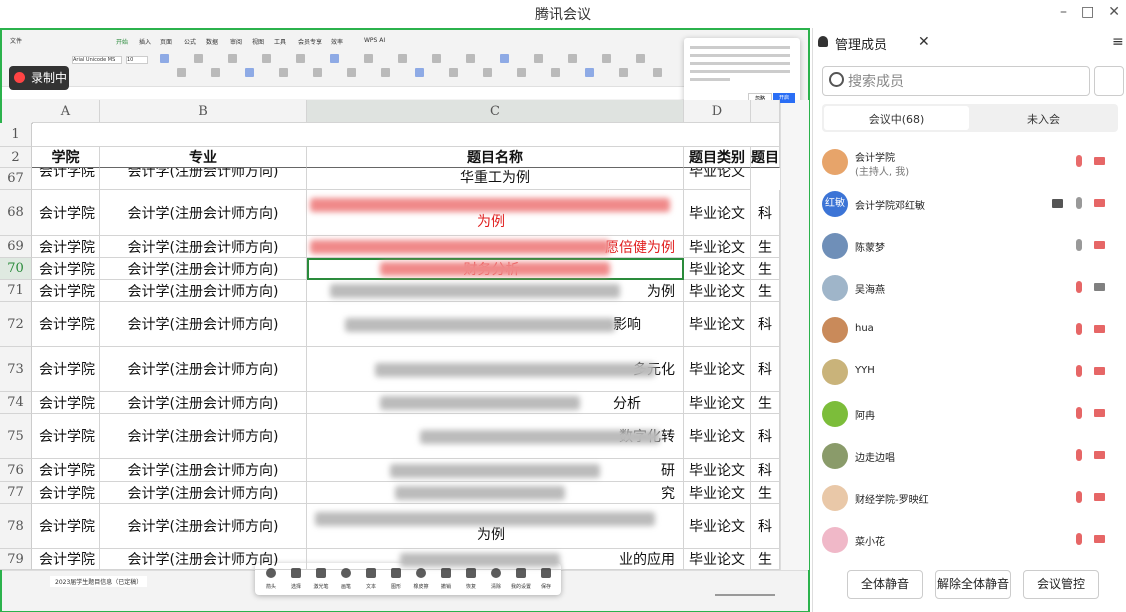  Describe the element at coordinates (740, 71) in the screenshot. I see `popup-text` at that location.